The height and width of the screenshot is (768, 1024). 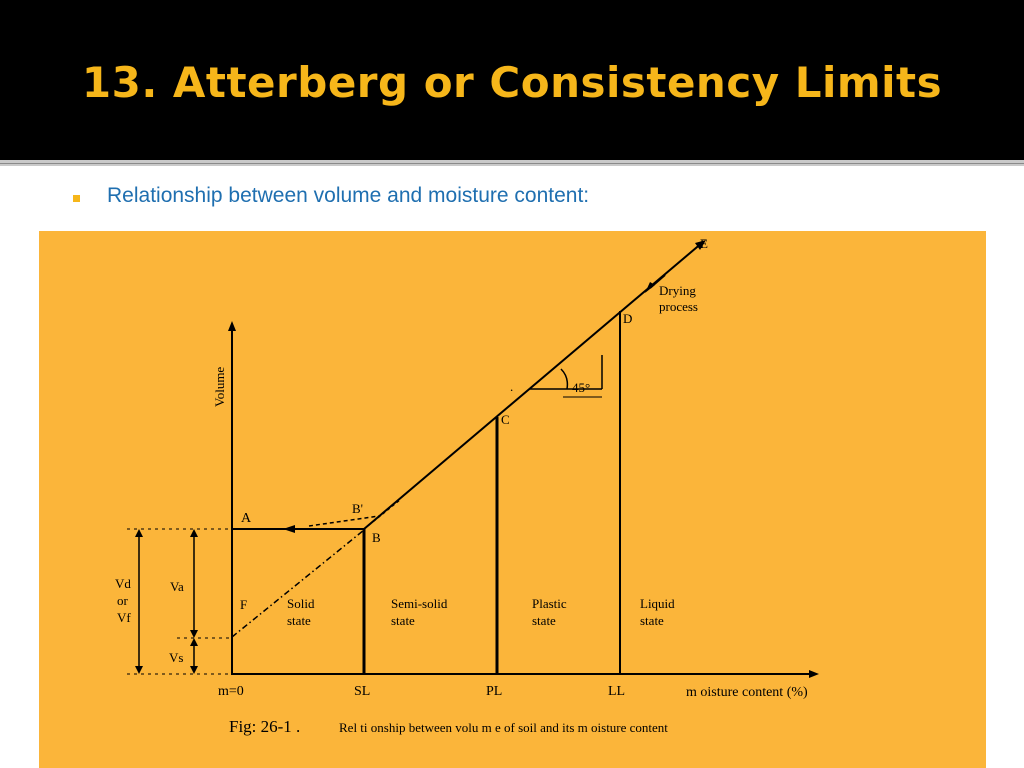 I want to click on plastic-state-label-1: Plastic, so click(x=549, y=603).